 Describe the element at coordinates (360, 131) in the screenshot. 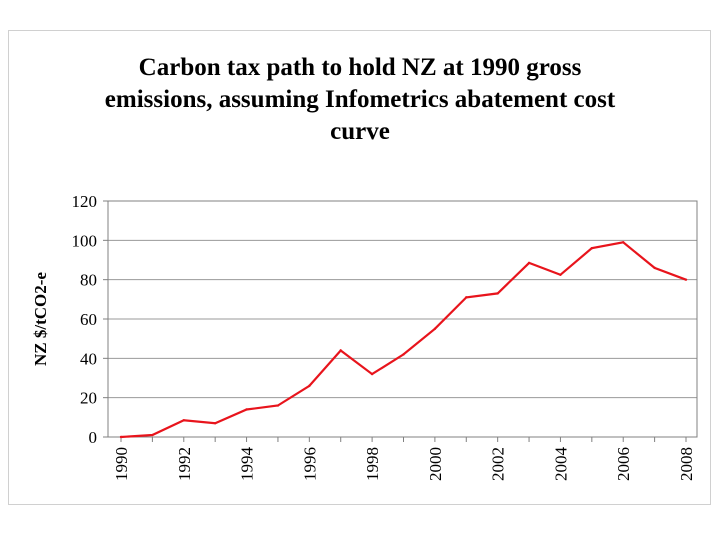

I see `chart-title-line-3: curve` at that location.